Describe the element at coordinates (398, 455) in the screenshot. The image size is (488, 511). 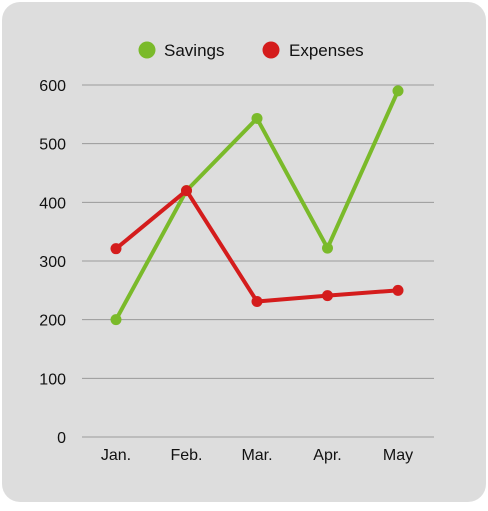
I see `x-tick-label: May` at that location.